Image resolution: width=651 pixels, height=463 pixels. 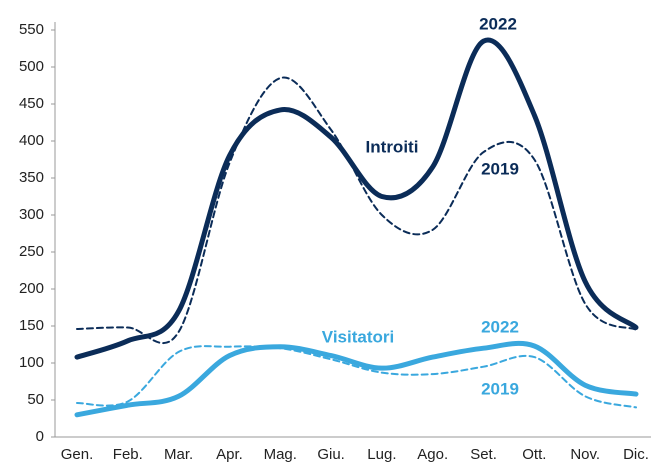 What do you see at coordinates (31, 29) in the screenshot?
I see `y-tick-label: 550` at bounding box center [31, 29].